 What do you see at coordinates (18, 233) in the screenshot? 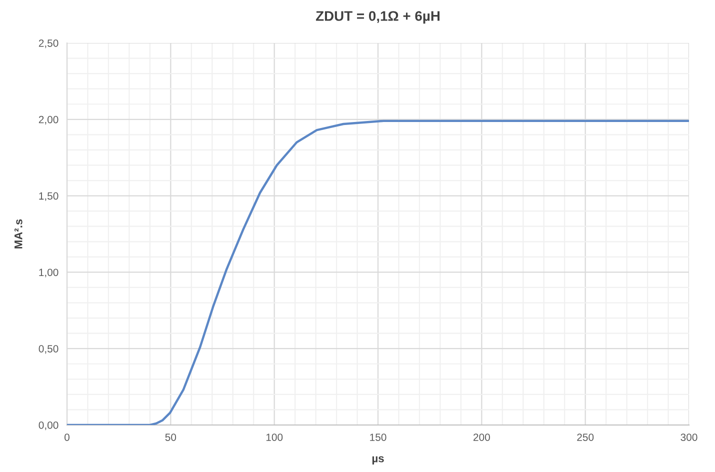
I see `y-axis-title: MA².s` at bounding box center [18, 233].